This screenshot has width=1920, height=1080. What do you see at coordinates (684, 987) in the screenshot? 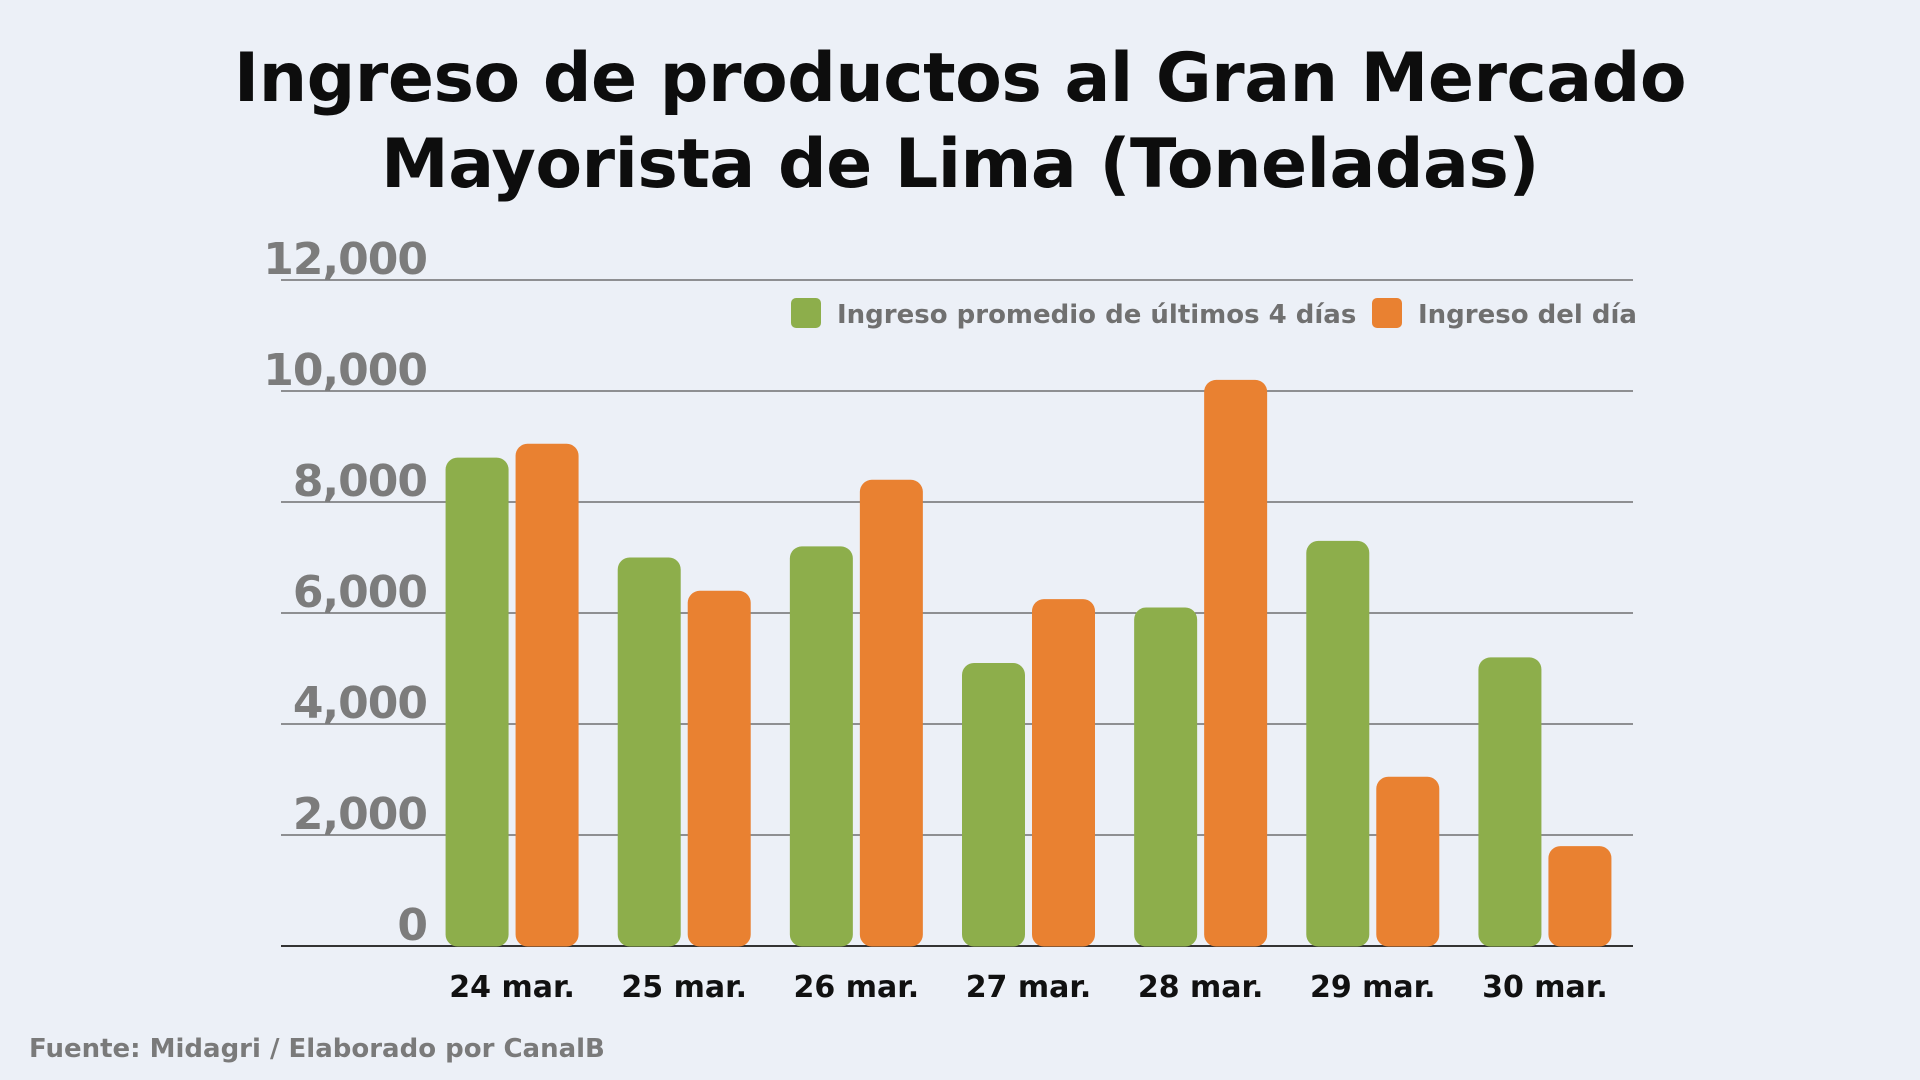
I see `x-tick-label: 25 mar.` at bounding box center [684, 987].